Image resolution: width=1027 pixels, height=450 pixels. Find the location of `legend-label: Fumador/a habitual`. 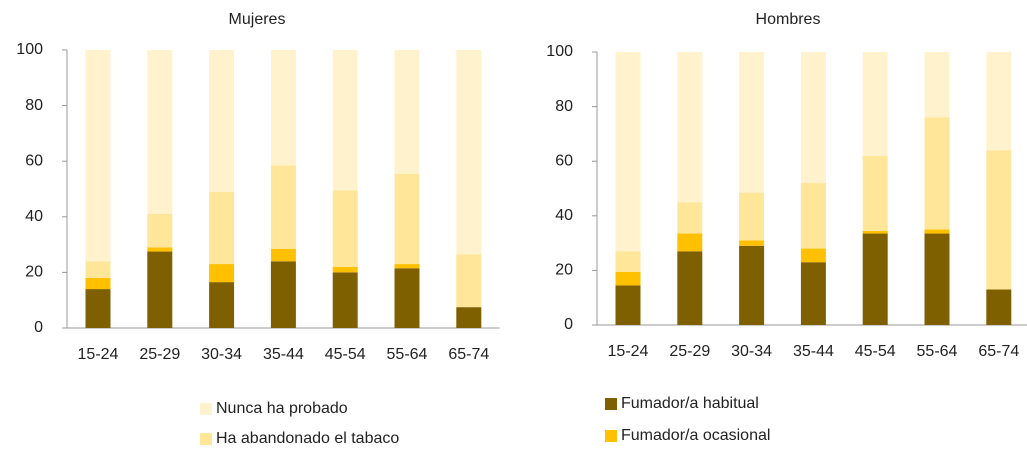

legend-label: Fumador/a habitual is located at coordinates (690, 403).